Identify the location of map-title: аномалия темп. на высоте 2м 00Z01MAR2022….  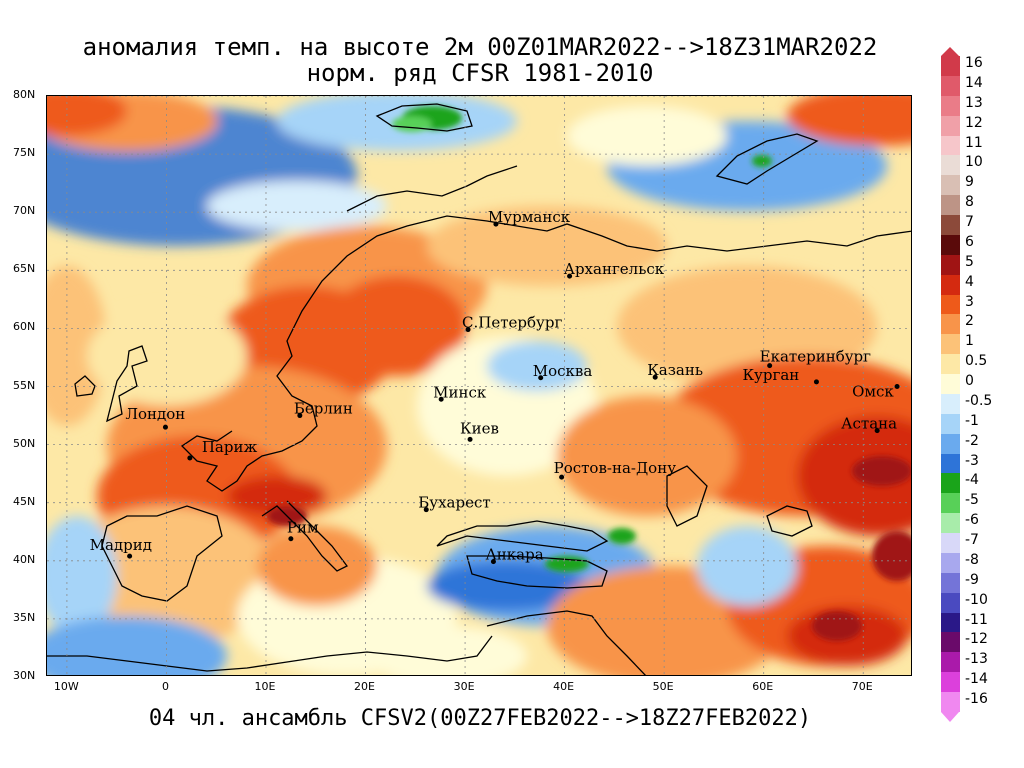
(480, 47).